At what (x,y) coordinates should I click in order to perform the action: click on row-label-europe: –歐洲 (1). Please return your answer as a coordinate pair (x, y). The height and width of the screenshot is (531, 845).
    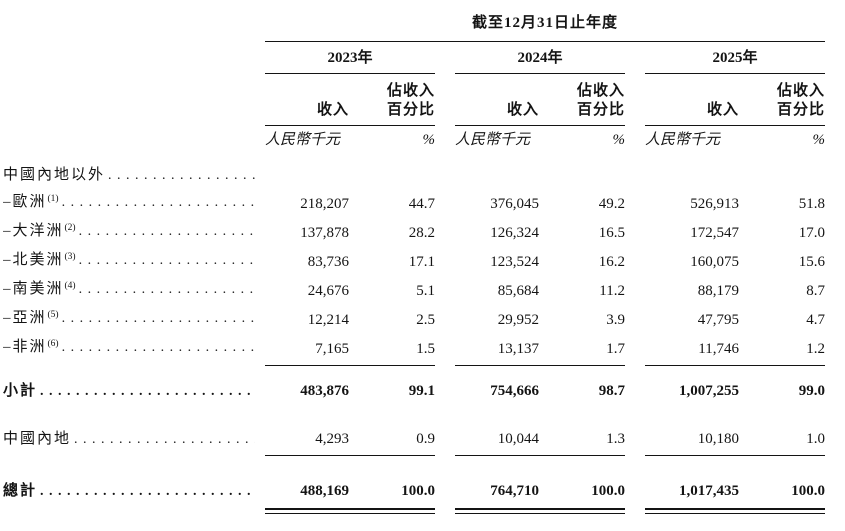
    Looking at the image, I should click on (134, 205).